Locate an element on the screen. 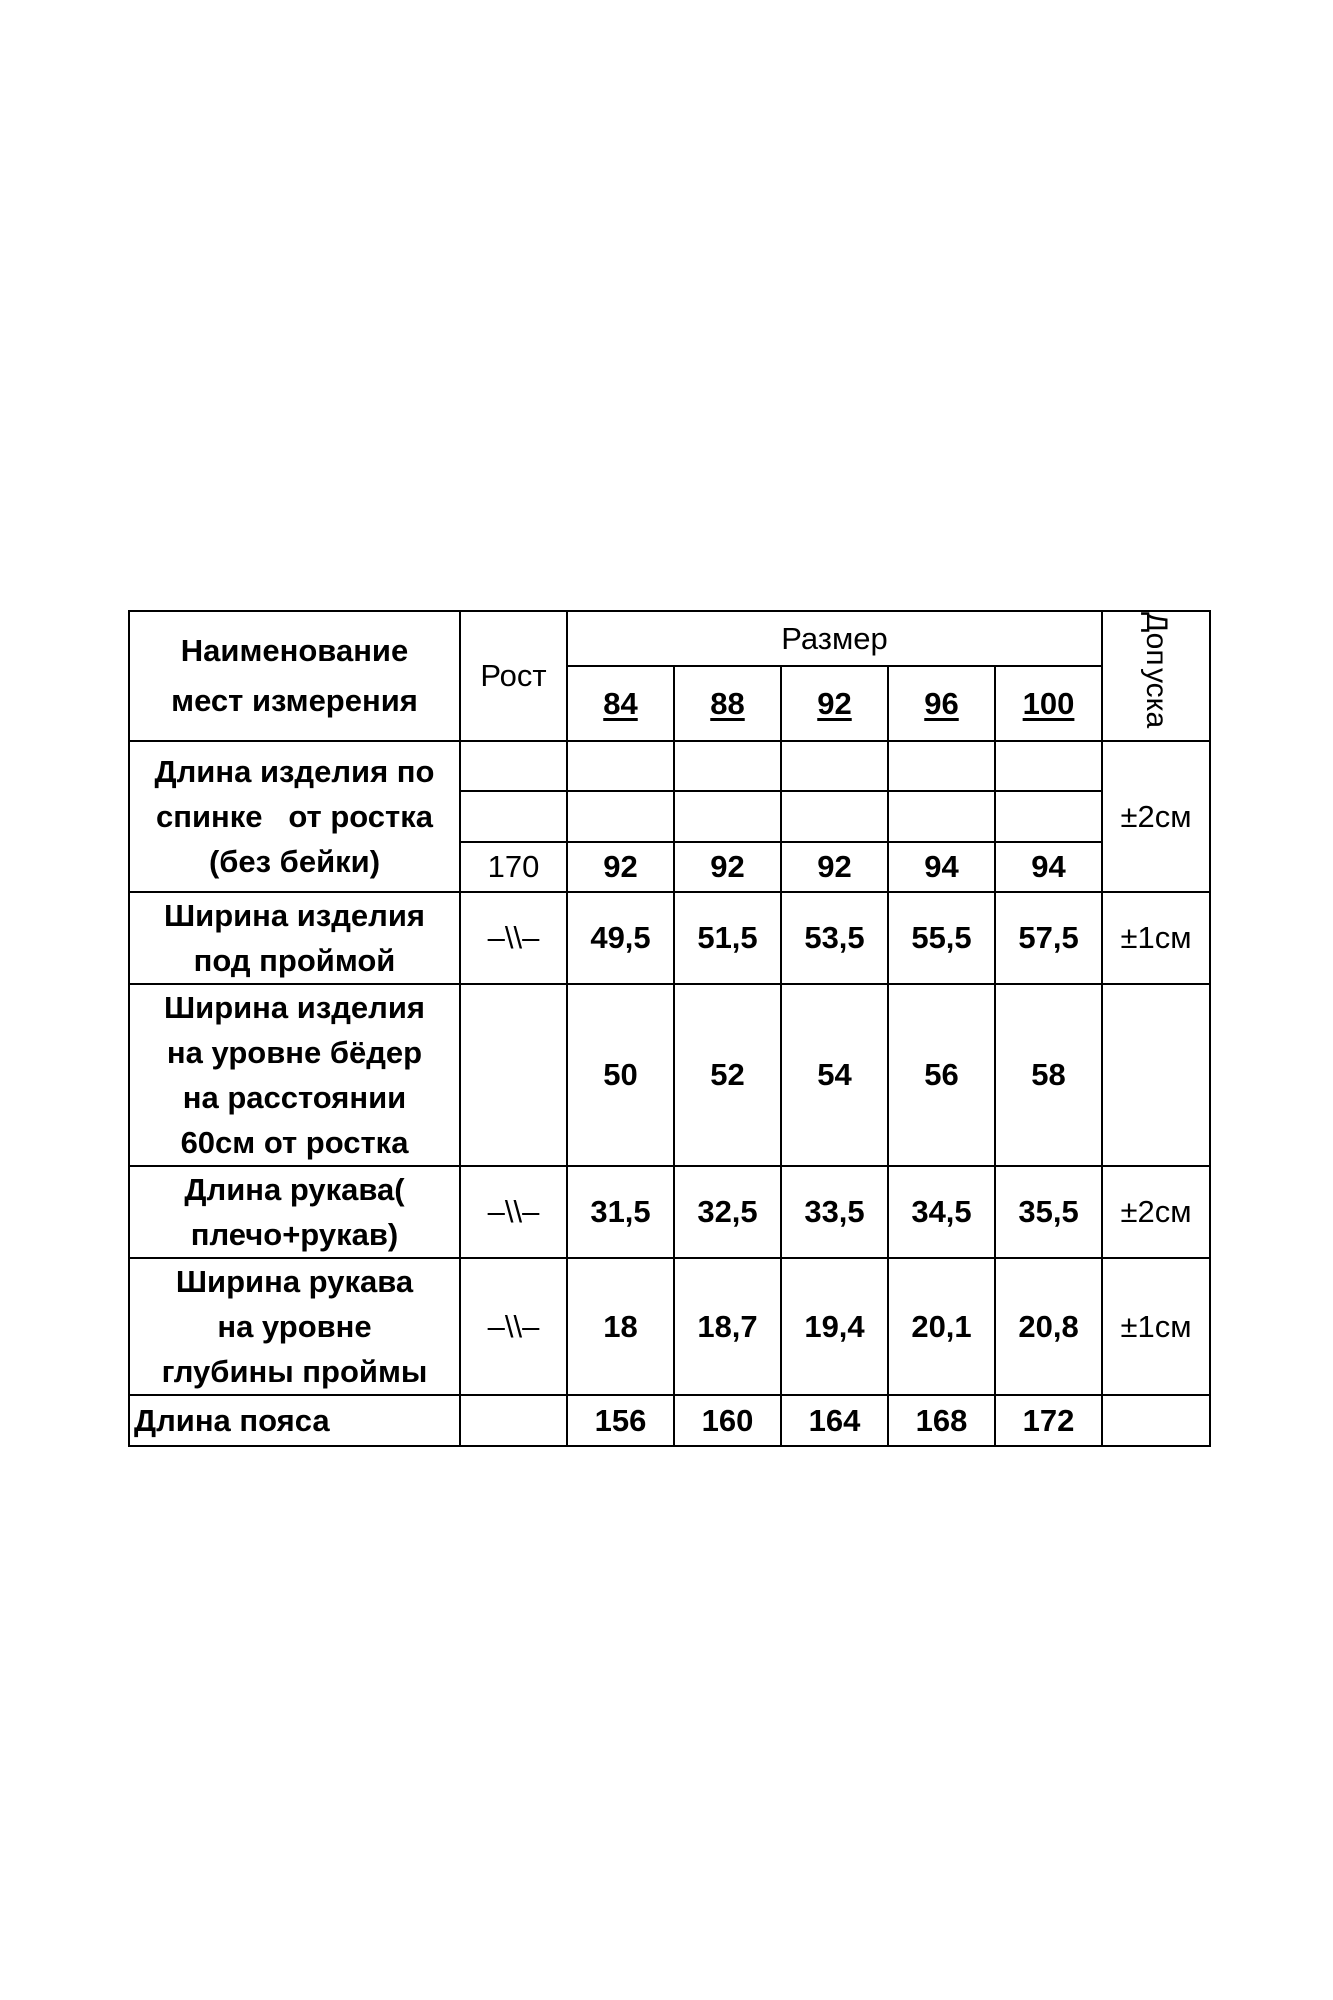 The height and width of the screenshot is (2000, 1333). header-sizes-row: 84 88 92 96 100 is located at coordinates (669, 703).